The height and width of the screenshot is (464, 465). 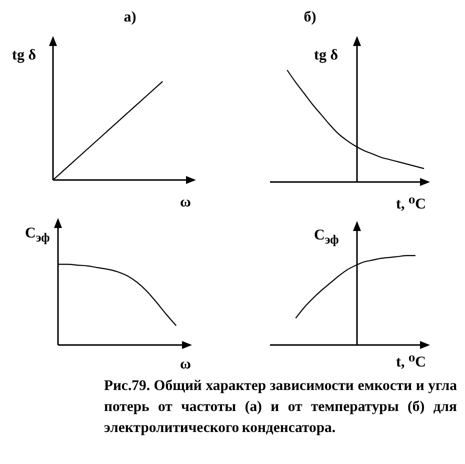 I want to click on text: Рис.79. Общий характер зависимости емкости и угла потерь от частоты (а) и от температуры (б) для электролитического конденсатора., so click(x=280, y=407).